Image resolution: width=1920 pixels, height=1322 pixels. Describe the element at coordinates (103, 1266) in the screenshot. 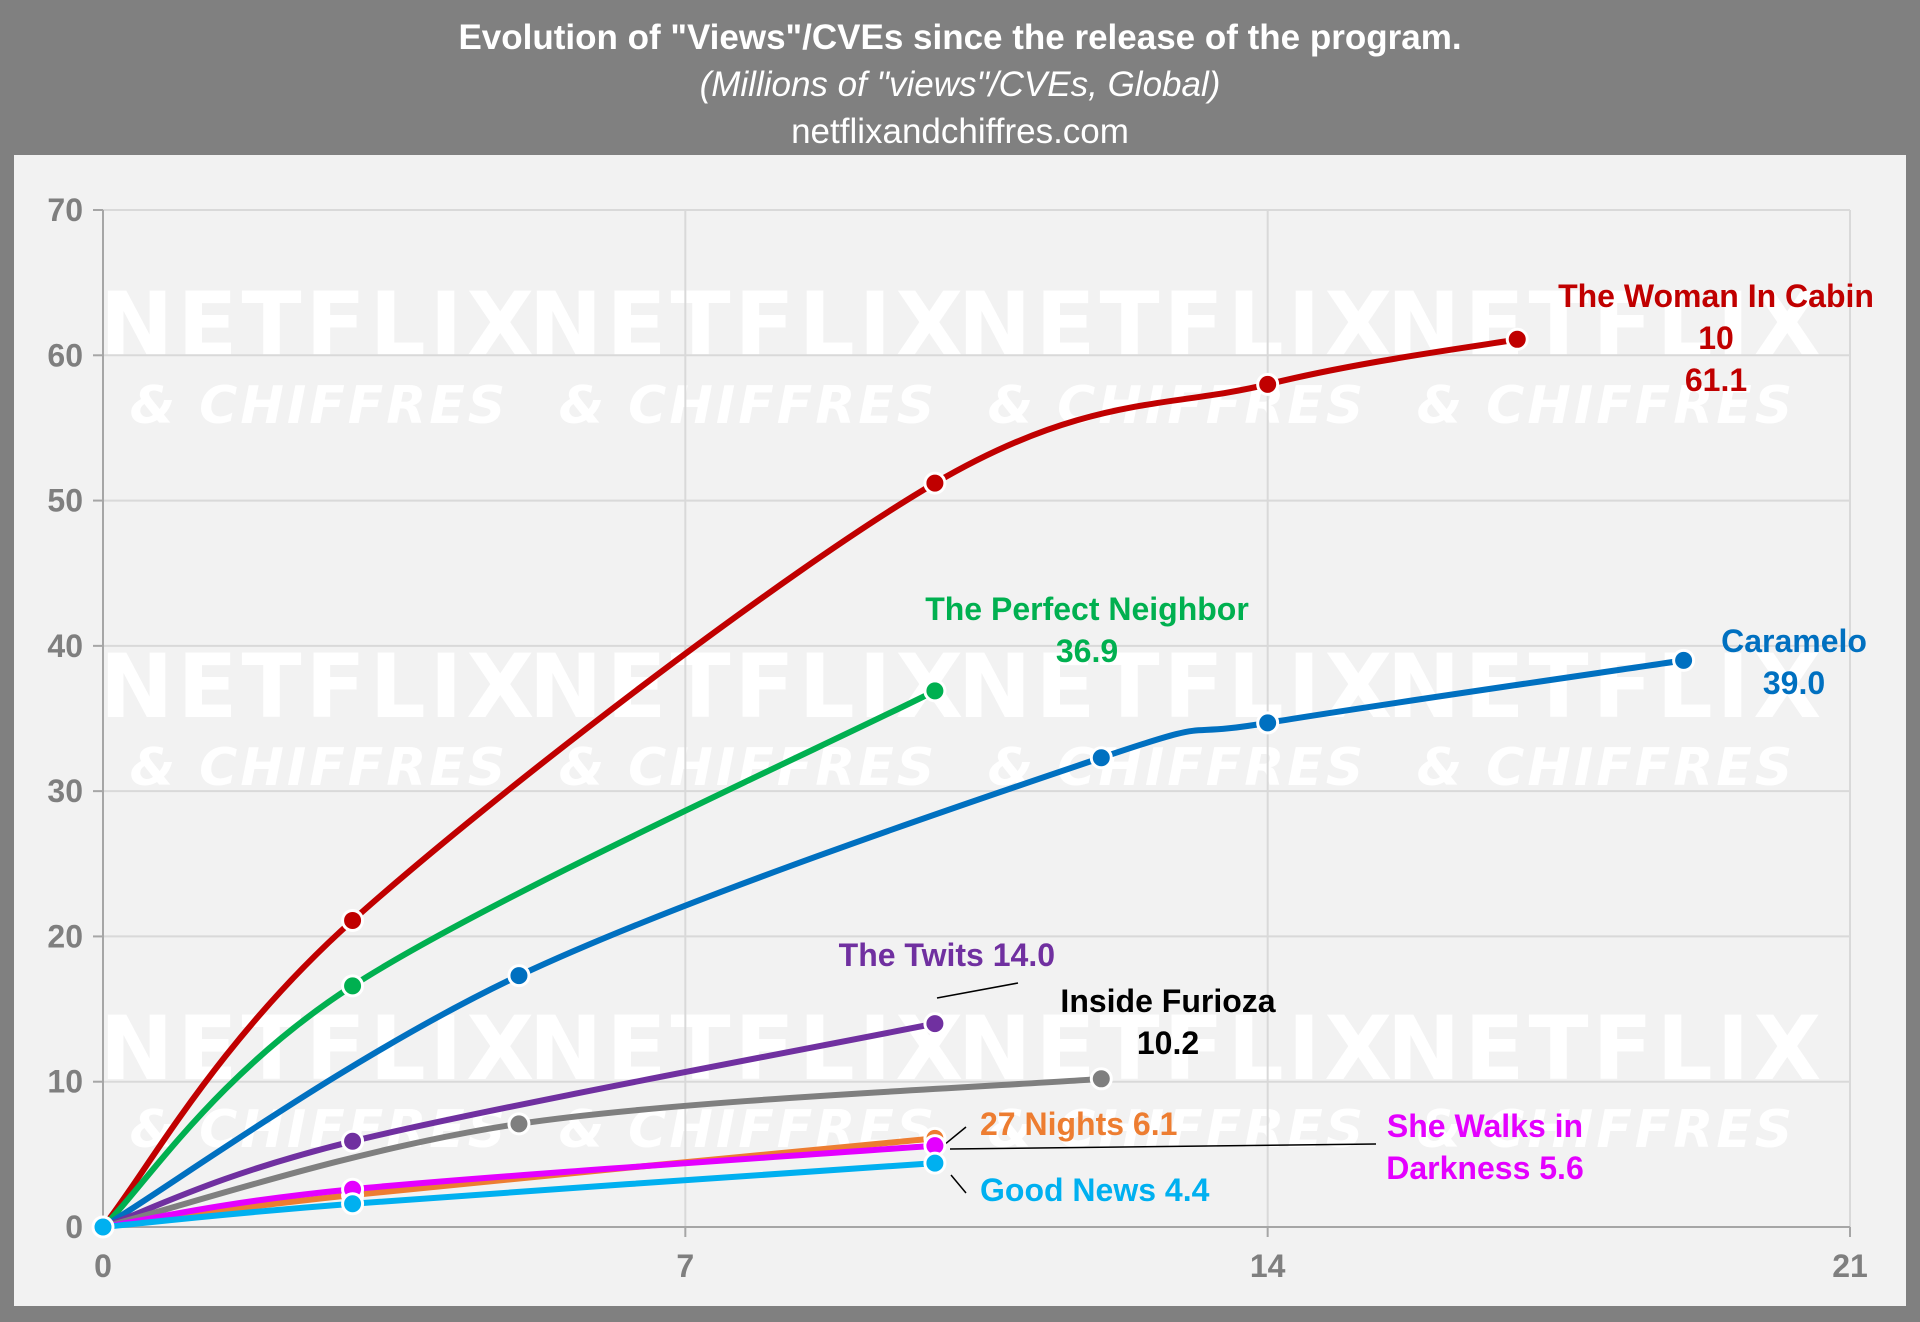

I see `x-tick-label: 0` at that location.